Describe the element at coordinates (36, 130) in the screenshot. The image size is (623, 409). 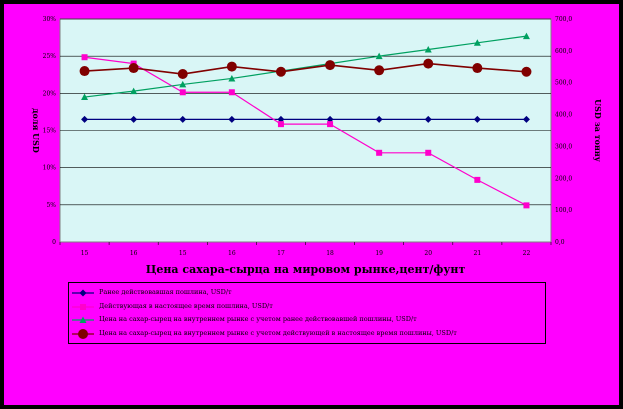
I see `y-left-axis-title: доля USD` at that location.